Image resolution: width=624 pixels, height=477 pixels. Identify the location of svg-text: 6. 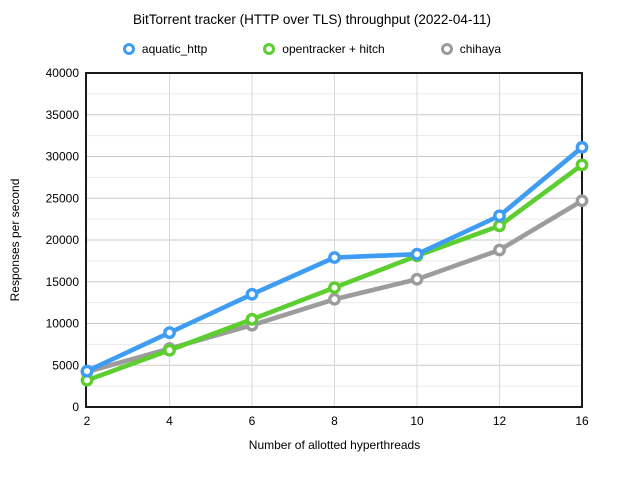
(252, 421).